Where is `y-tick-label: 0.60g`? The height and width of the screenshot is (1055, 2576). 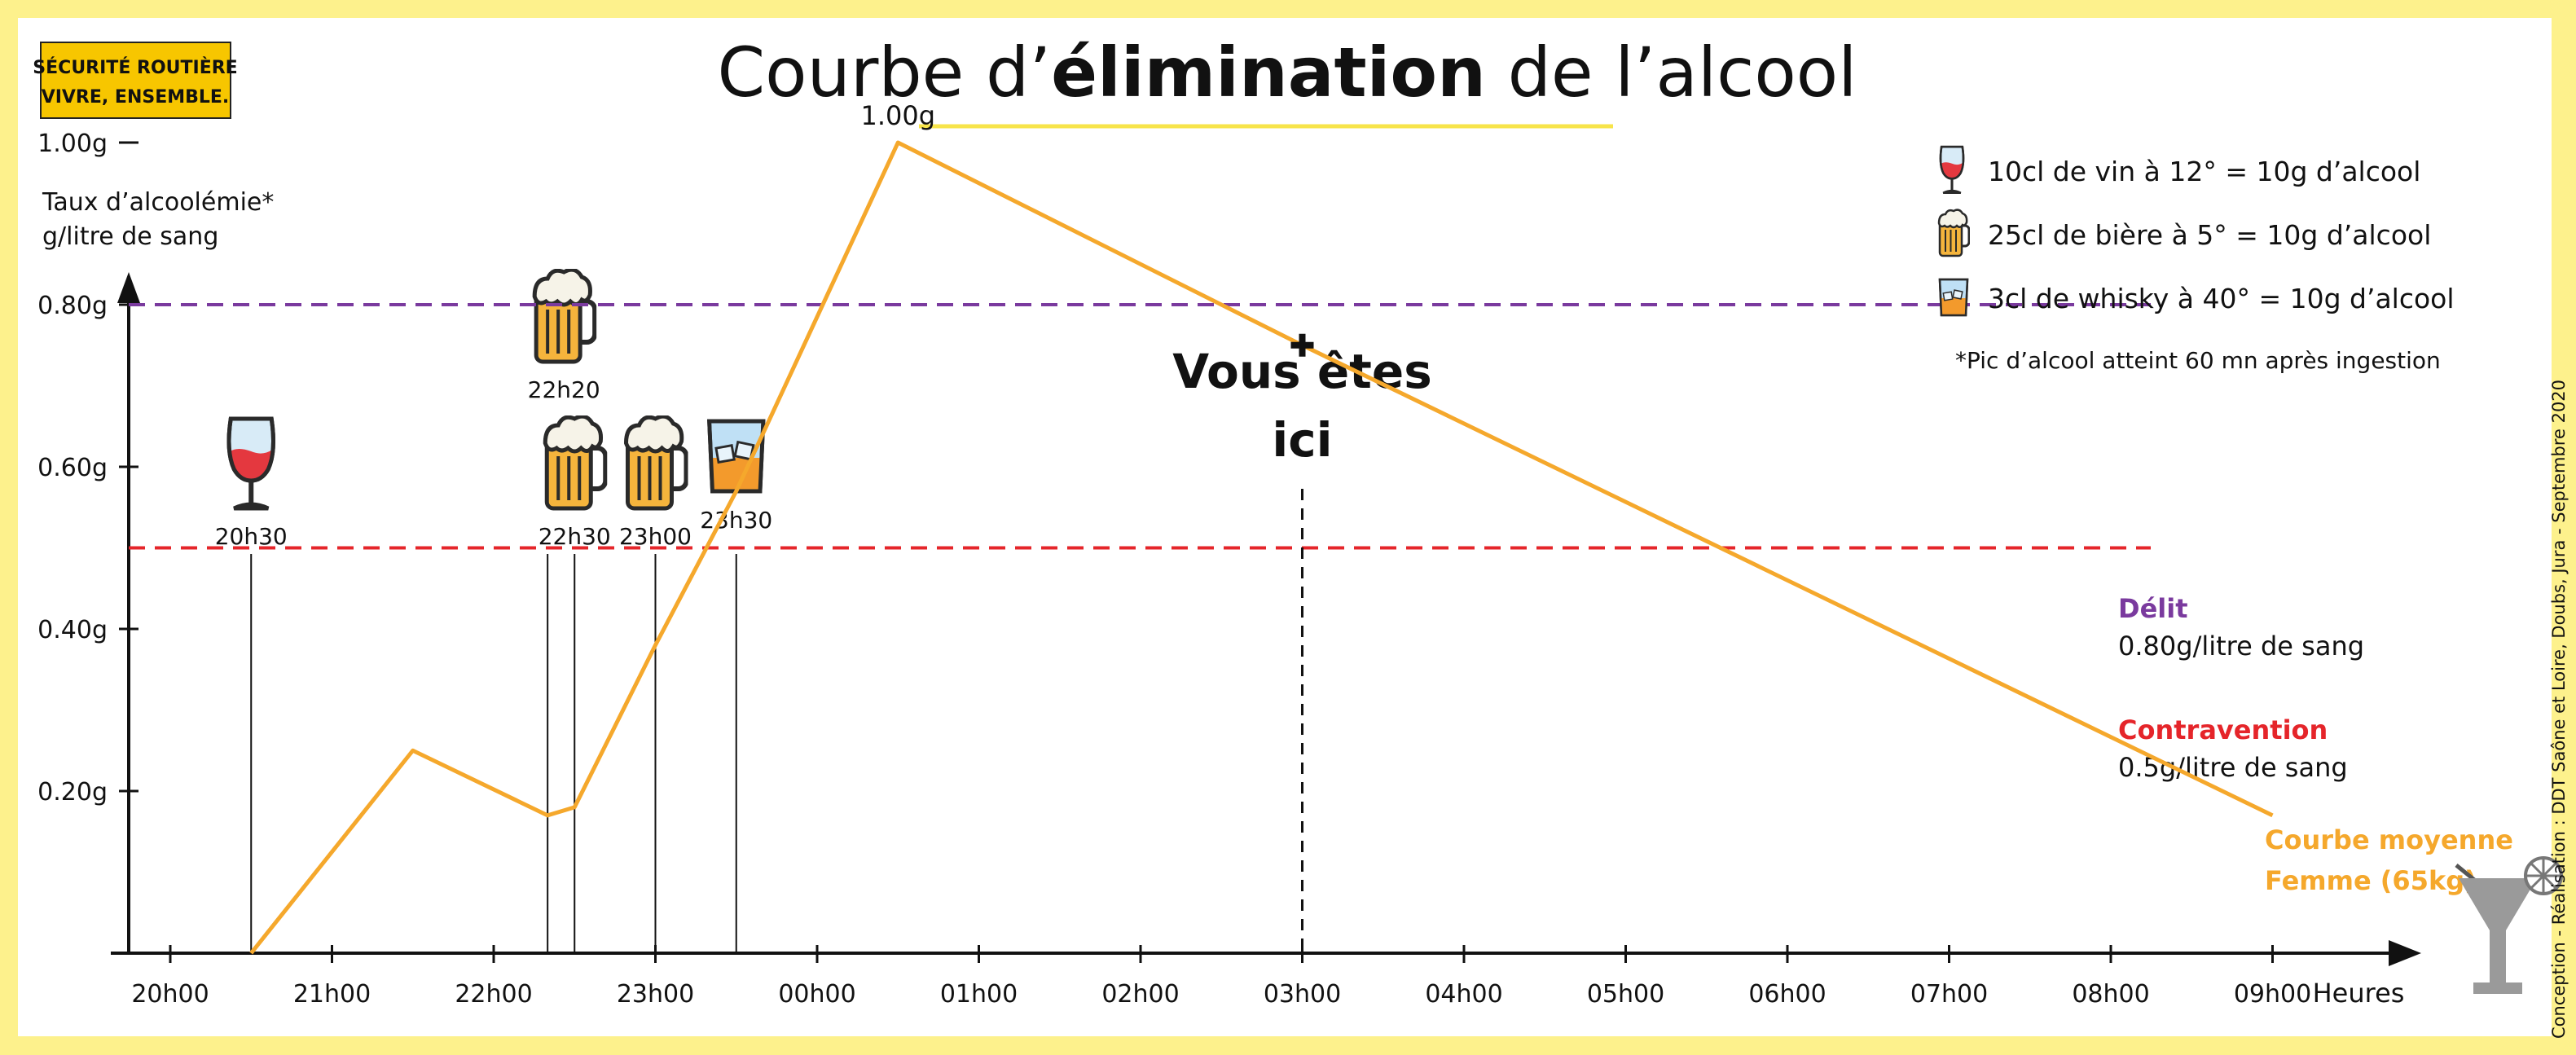 y-tick-label: 0.60g is located at coordinates (72, 468).